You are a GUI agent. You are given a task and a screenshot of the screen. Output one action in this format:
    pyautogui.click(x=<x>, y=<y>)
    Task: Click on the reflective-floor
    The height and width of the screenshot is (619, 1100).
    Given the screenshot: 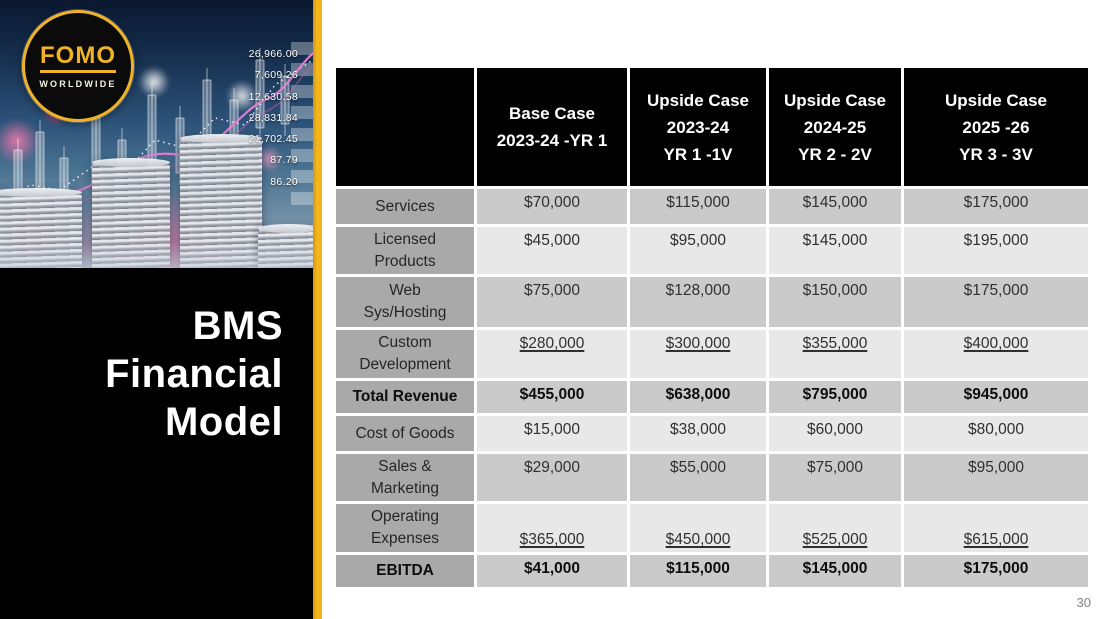 What is the action you would take?
    pyautogui.click(x=156, y=255)
    